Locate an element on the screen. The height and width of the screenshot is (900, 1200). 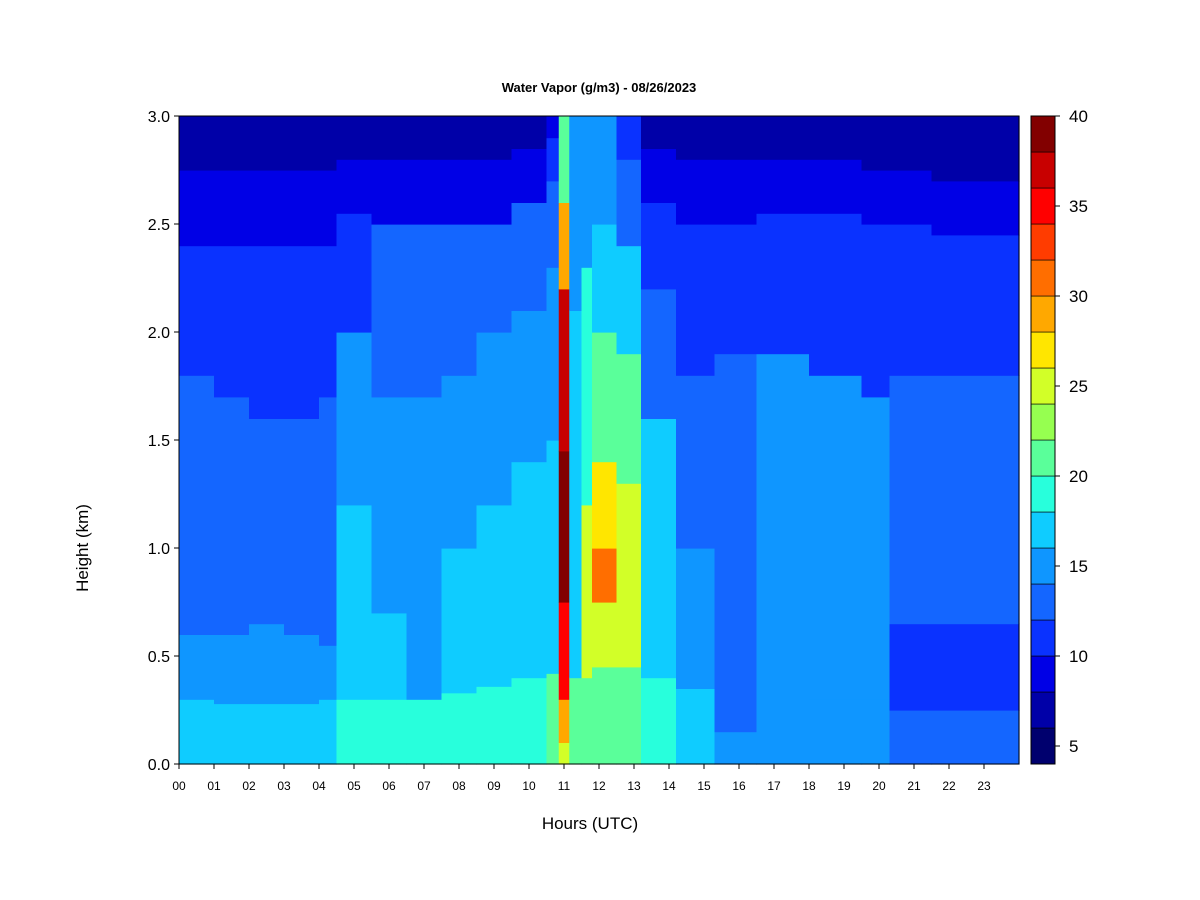
x-tick-label: 05 is located at coordinates (354, 786).